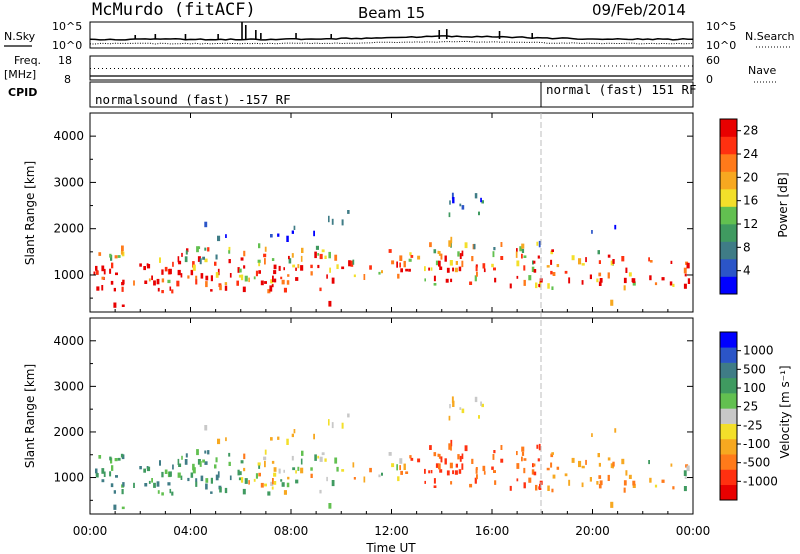  I want to click on y-tick-label: 4000, so click(68, 341).